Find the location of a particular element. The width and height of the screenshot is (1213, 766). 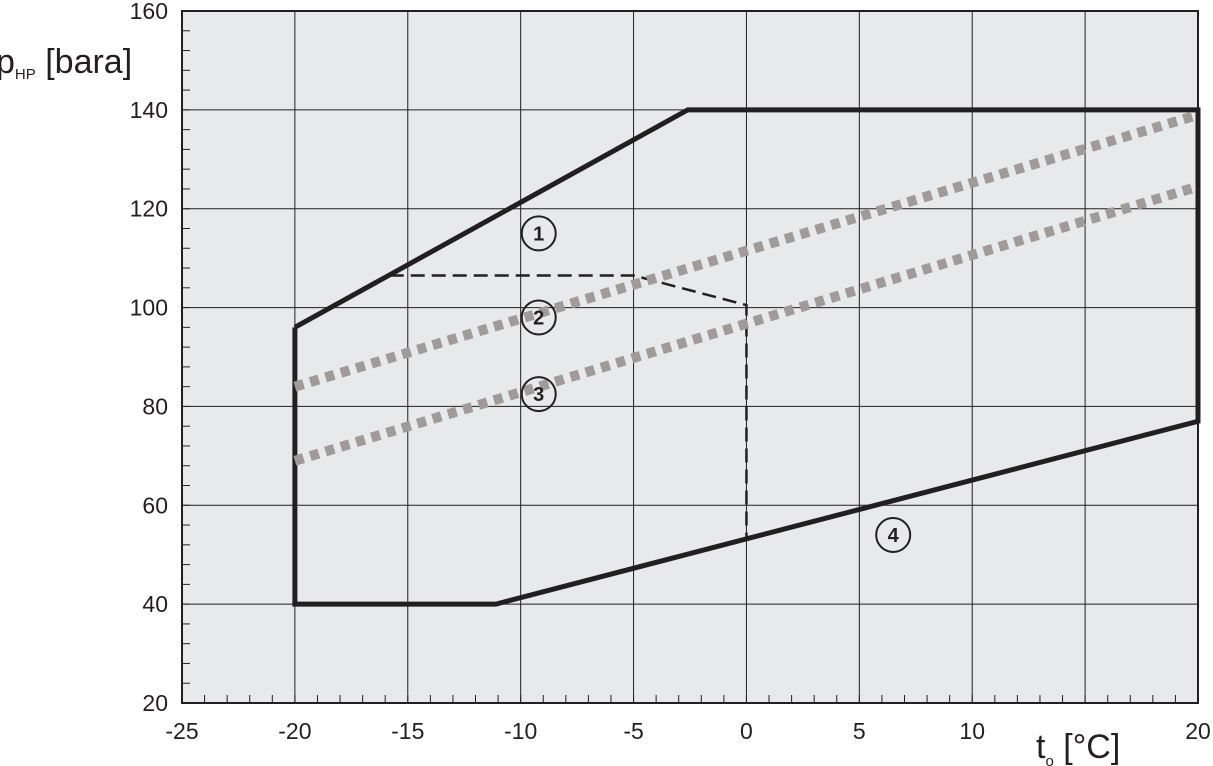

y-tick-label: 120 is located at coordinates (149, 209).